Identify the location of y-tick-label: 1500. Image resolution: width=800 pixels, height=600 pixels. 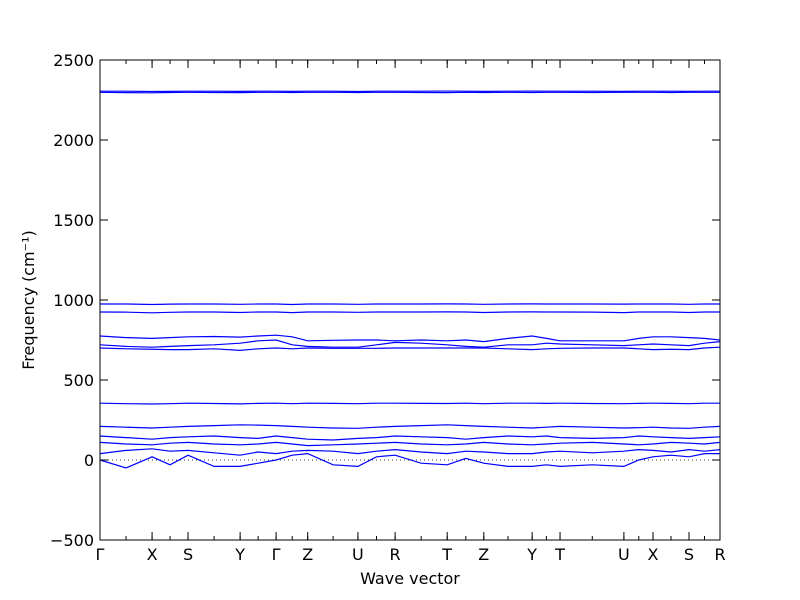
(73, 220).